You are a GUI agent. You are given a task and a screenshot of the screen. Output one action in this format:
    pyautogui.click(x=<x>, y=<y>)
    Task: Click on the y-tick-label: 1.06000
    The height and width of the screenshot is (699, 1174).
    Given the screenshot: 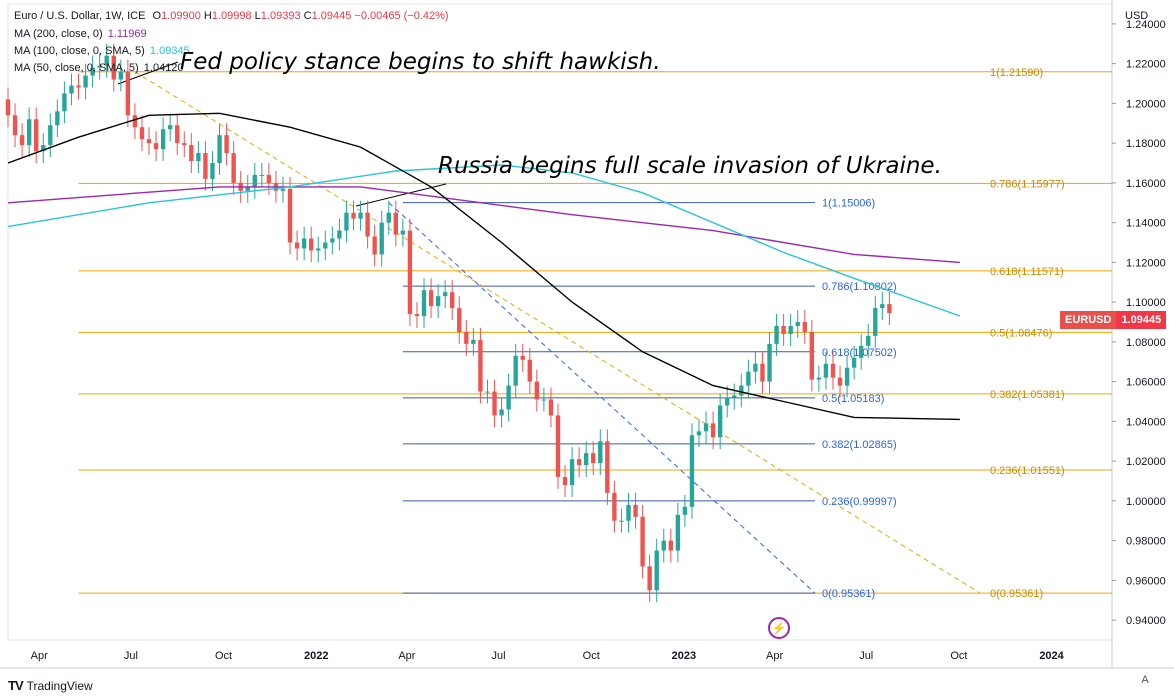 What is the action you would take?
    pyautogui.click(x=1146, y=383)
    